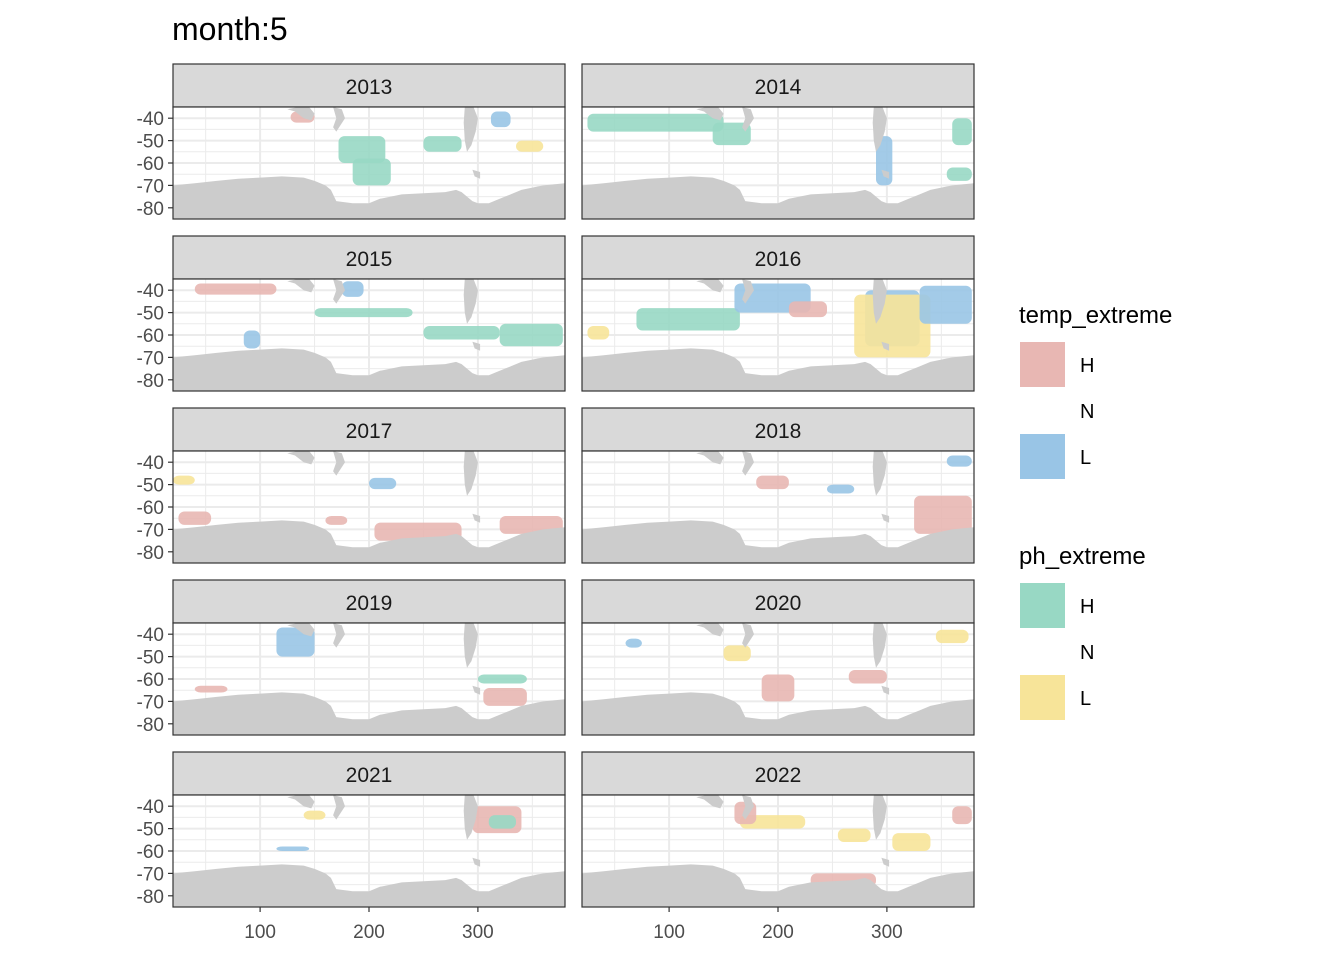  I want to click on x-tick-label: 100, so click(260, 932).